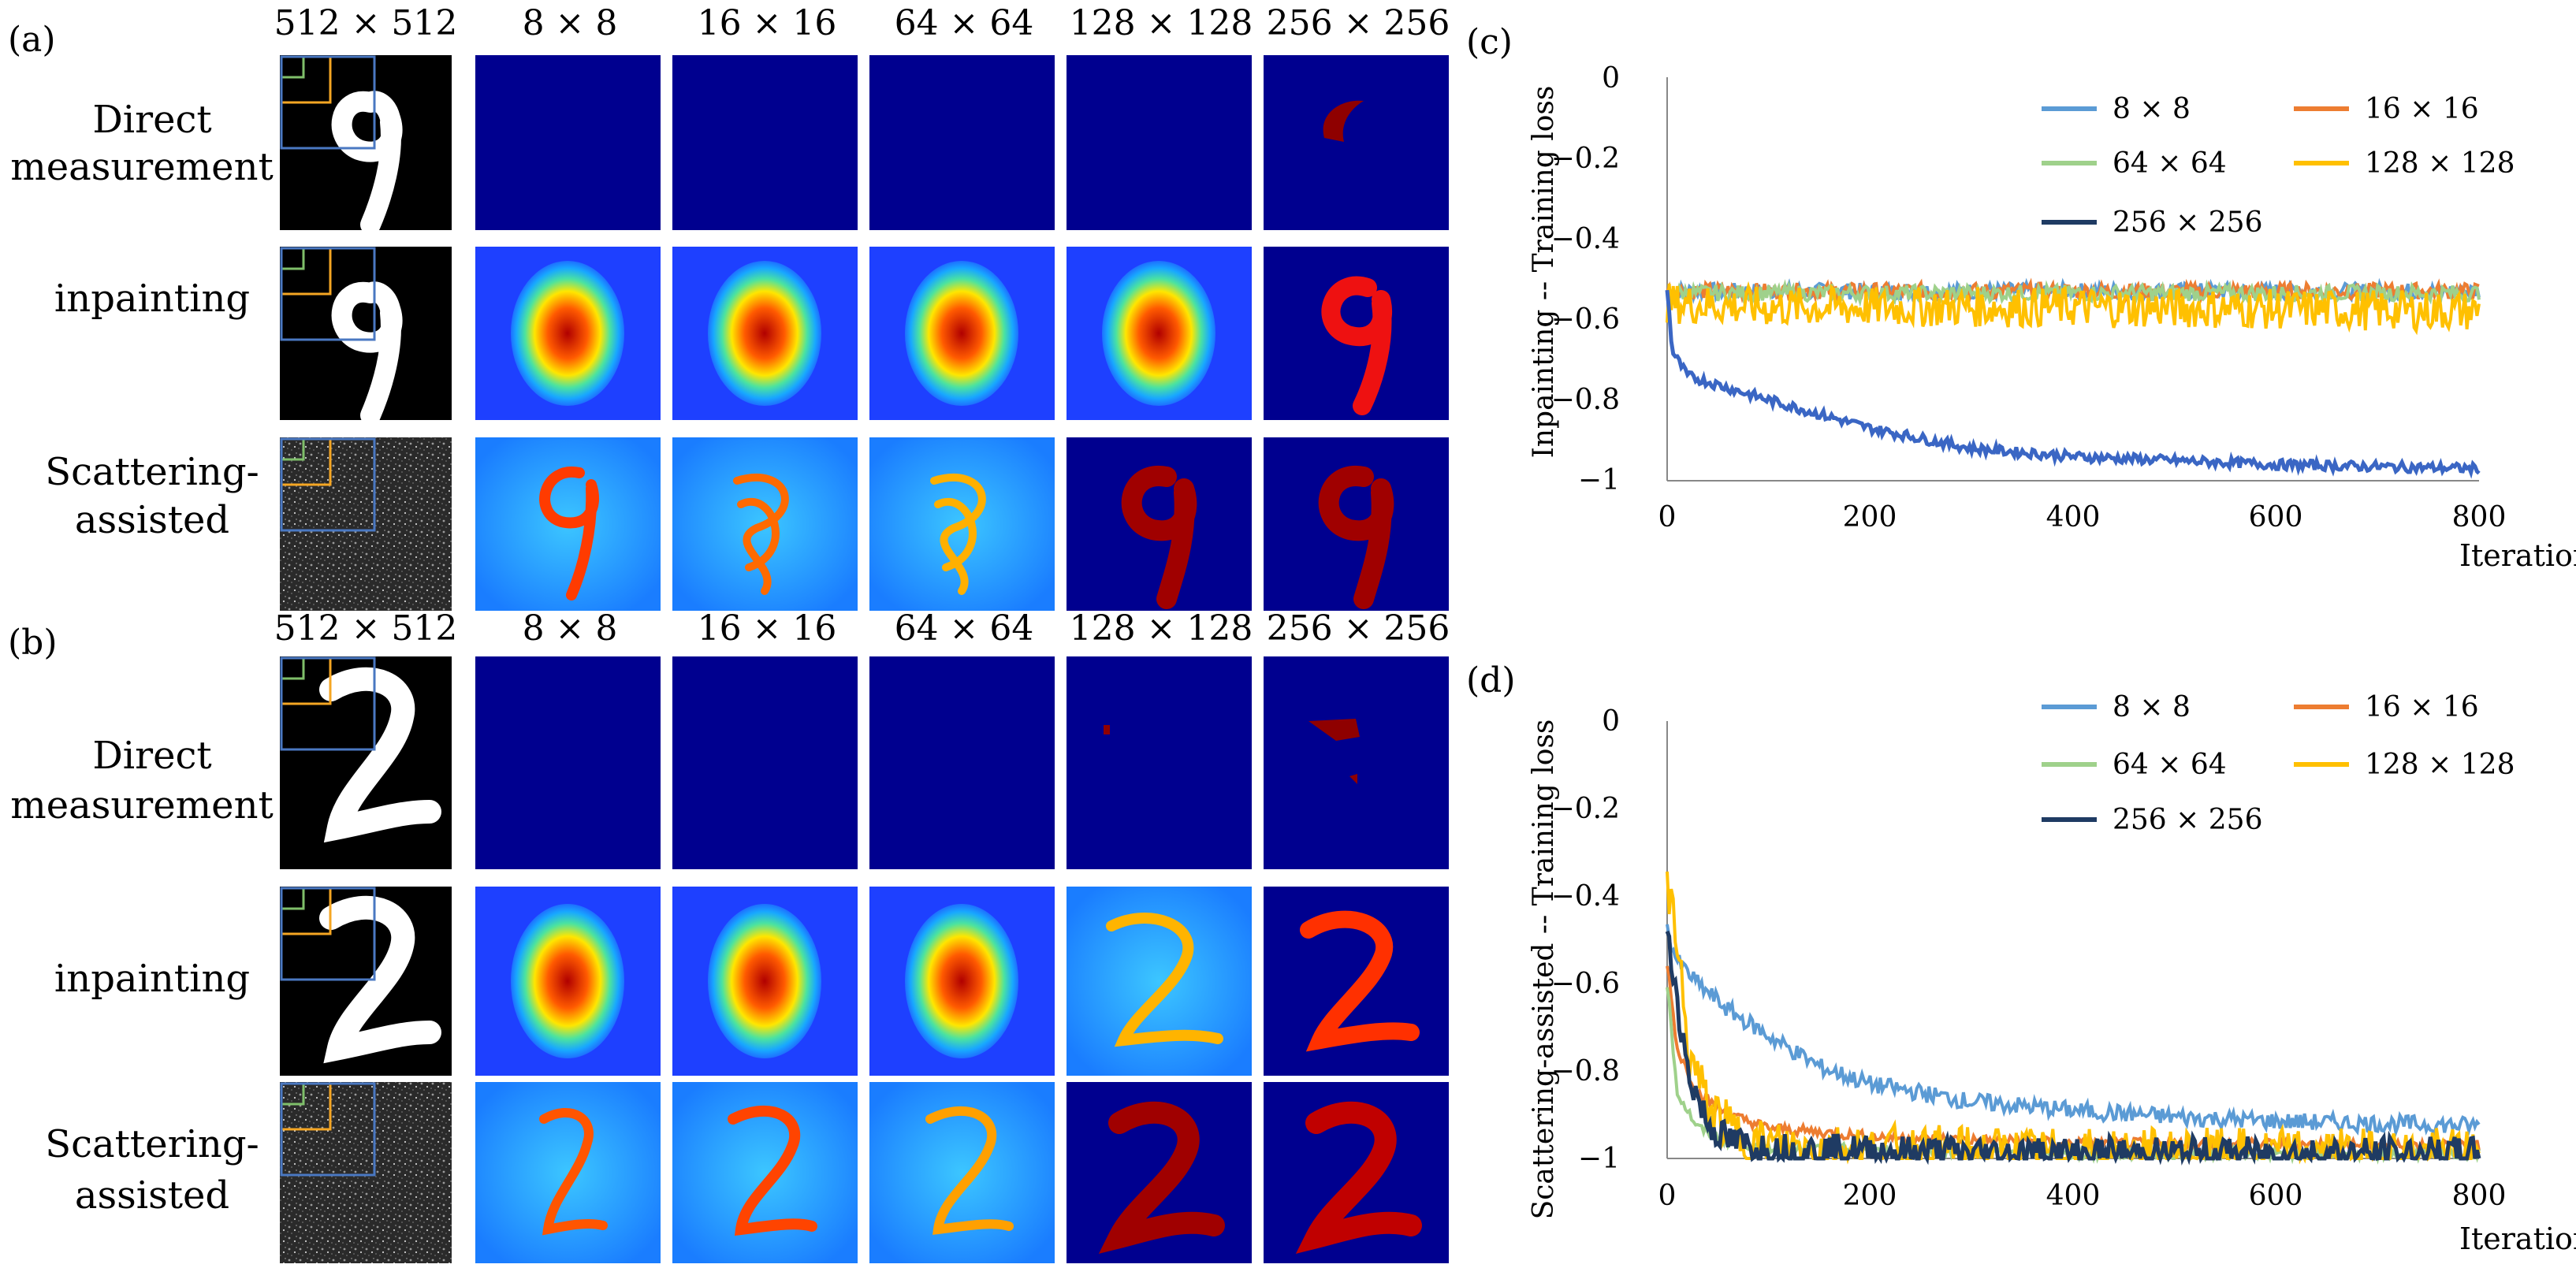 Image resolution: width=2576 pixels, height=1268 pixels. I want to click on chart-d-ylabel: Scattering-assisted -- Training loss, so click(1544, 970).